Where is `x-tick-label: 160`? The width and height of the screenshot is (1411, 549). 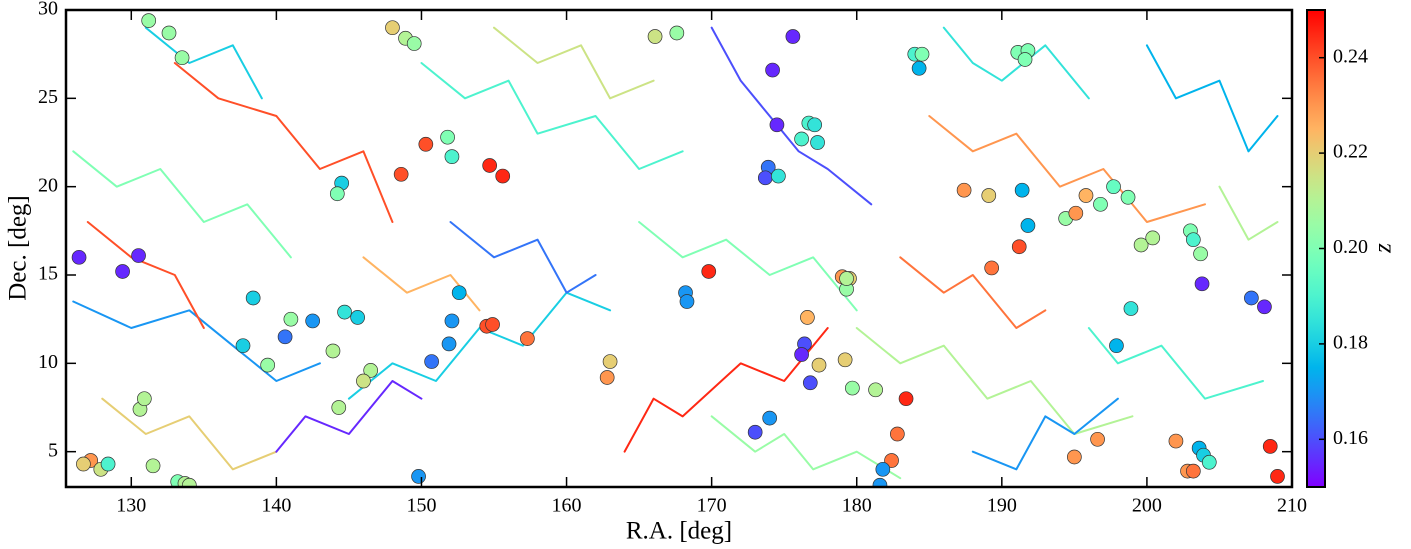
x-tick-label: 160 is located at coordinates (567, 506).